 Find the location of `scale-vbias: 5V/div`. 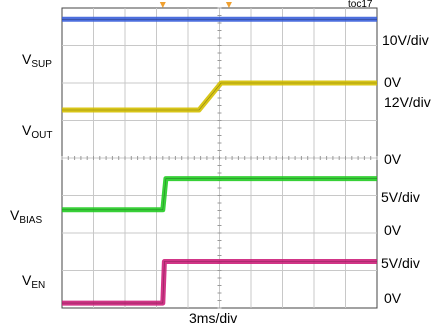

scale-vbias: 5V/div is located at coordinates (400, 197).